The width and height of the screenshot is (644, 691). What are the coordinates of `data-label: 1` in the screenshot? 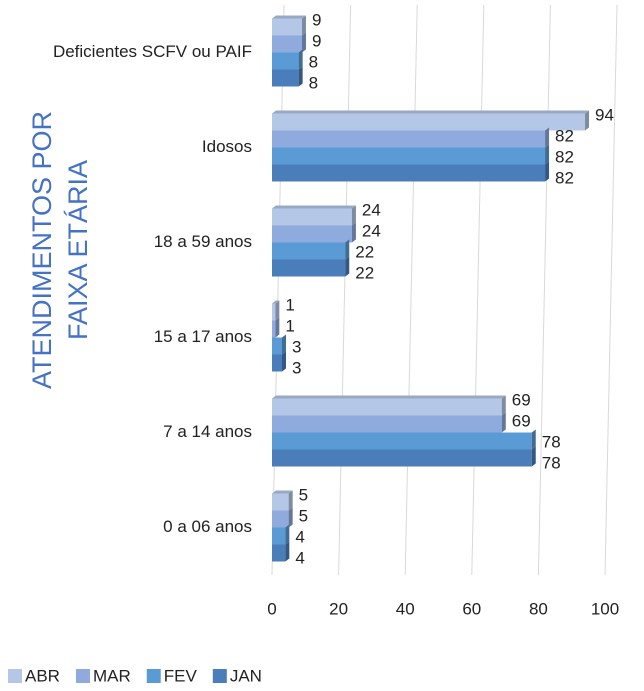 It's located at (289, 325).